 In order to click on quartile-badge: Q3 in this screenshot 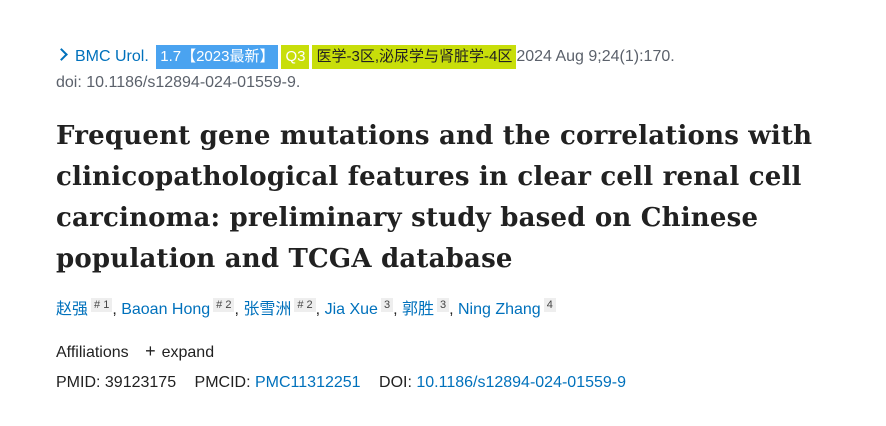, I will do `click(295, 57)`.